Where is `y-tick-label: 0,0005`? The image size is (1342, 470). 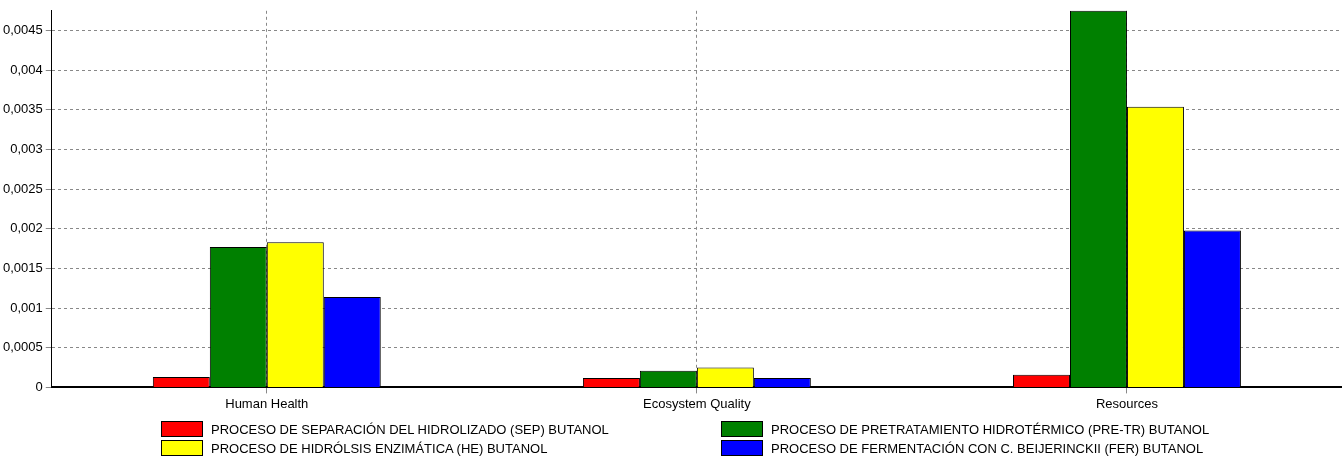 y-tick-label: 0,0005 is located at coordinates (23, 347).